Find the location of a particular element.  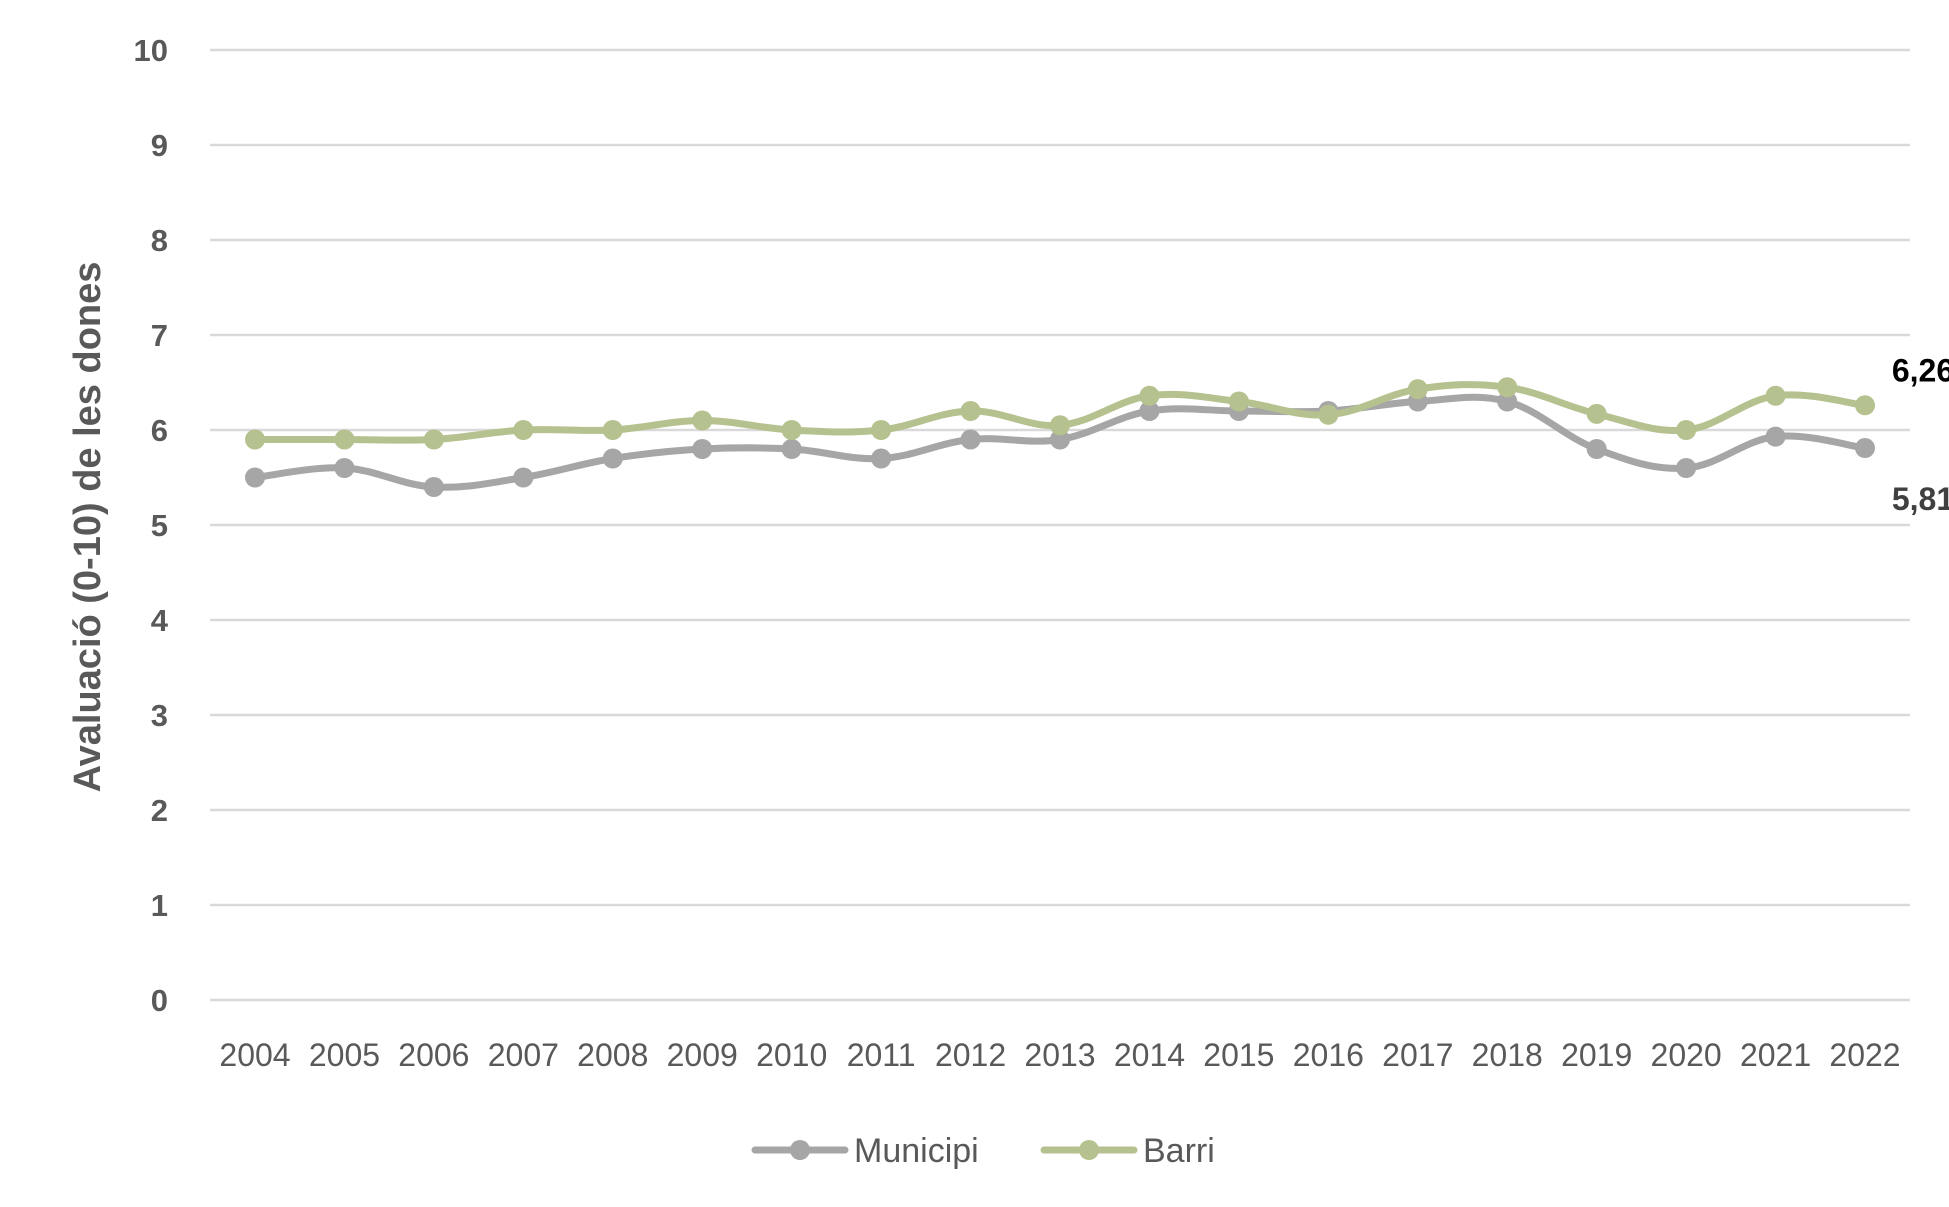

y-tick-label: 5 is located at coordinates (159, 525).